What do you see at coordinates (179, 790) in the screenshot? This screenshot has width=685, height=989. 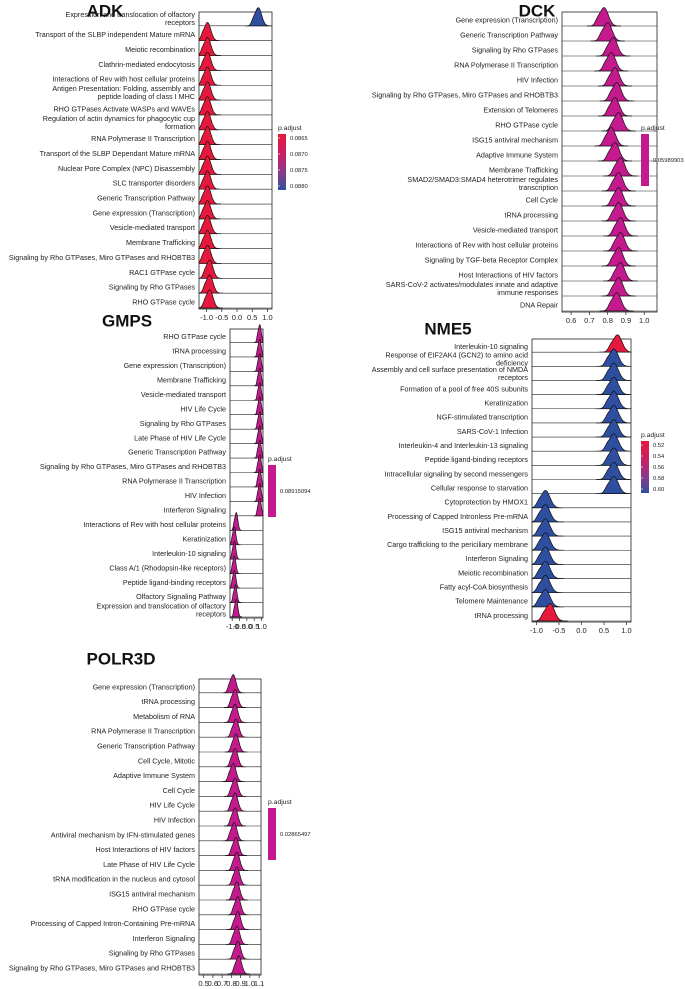 I see `ridge-label: Cell Cycle` at bounding box center [179, 790].